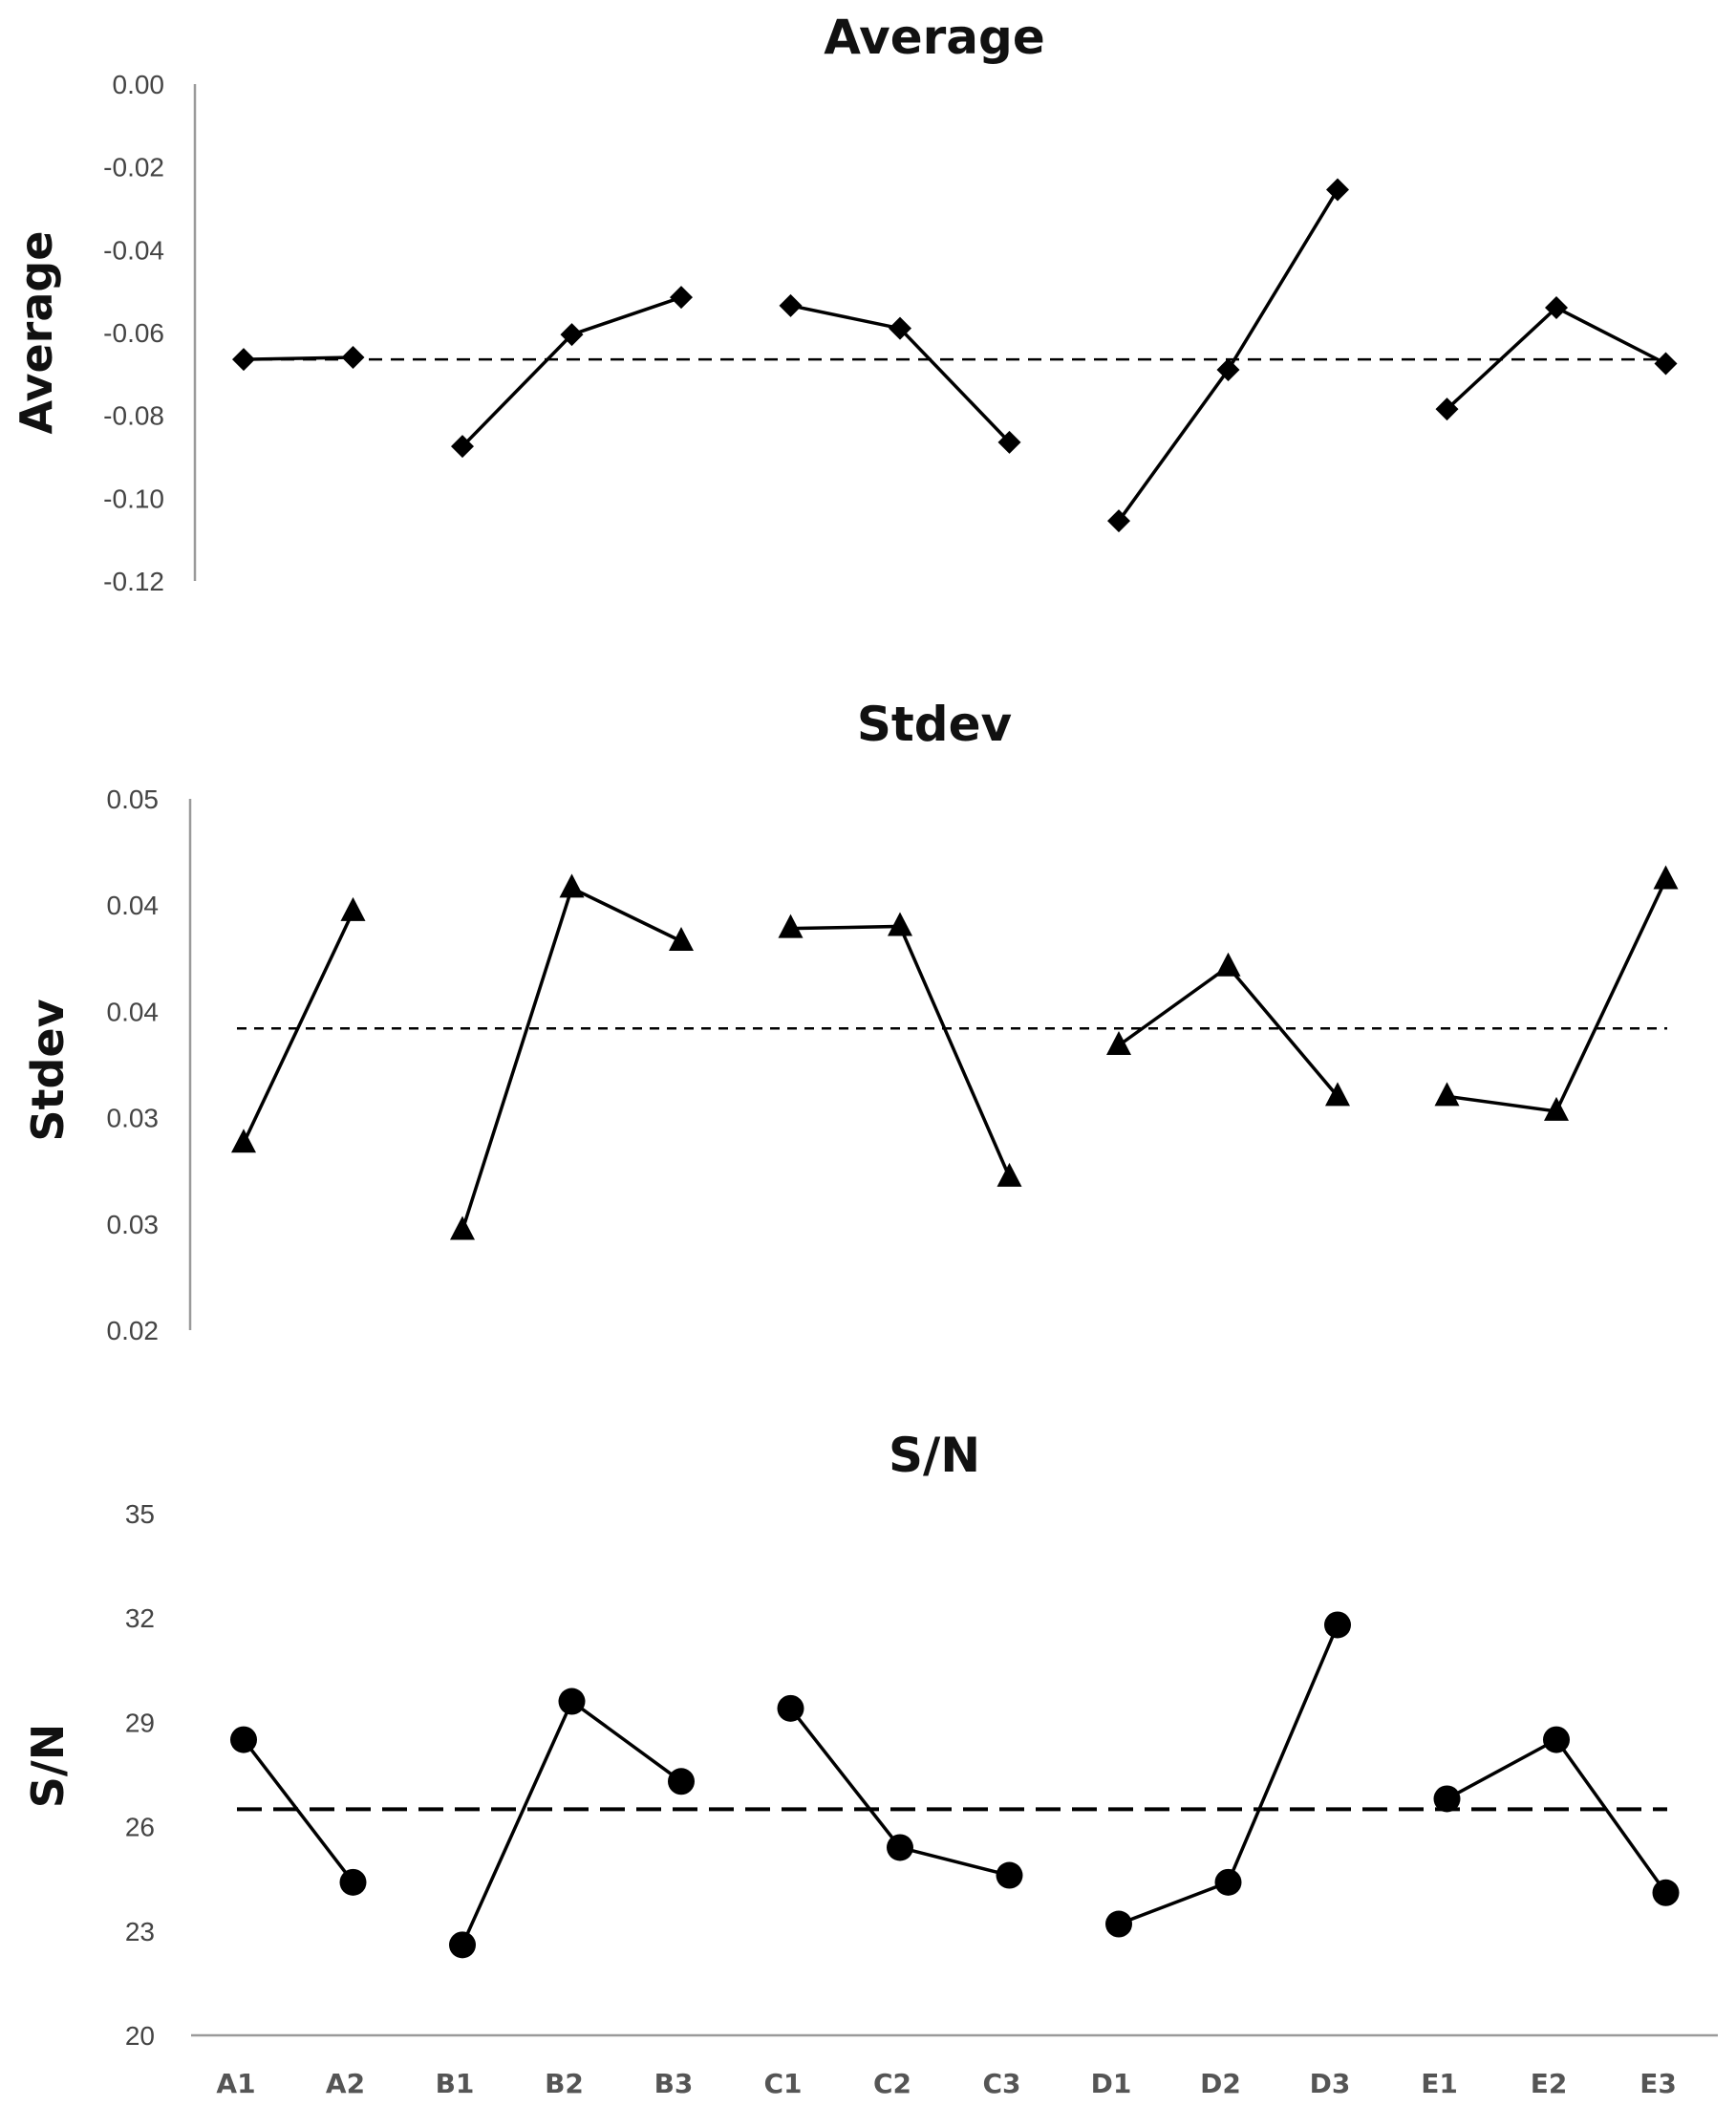 The height and width of the screenshot is (2107, 1736). What do you see at coordinates (140, 1723) in the screenshot?
I see `y-tick-label: 29` at bounding box center [140, 1723].